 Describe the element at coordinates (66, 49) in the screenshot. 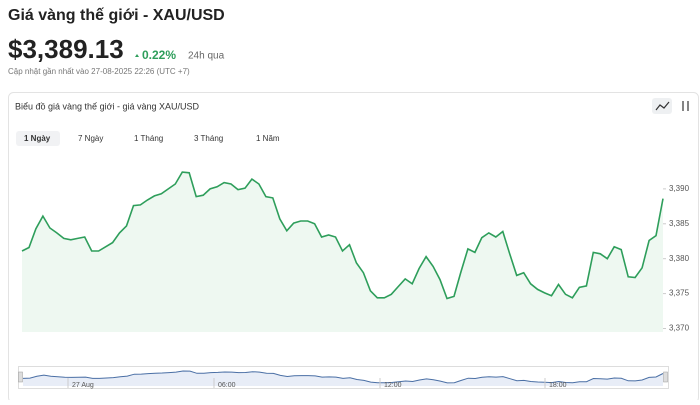

I see `price: $3,389.13` at that location.